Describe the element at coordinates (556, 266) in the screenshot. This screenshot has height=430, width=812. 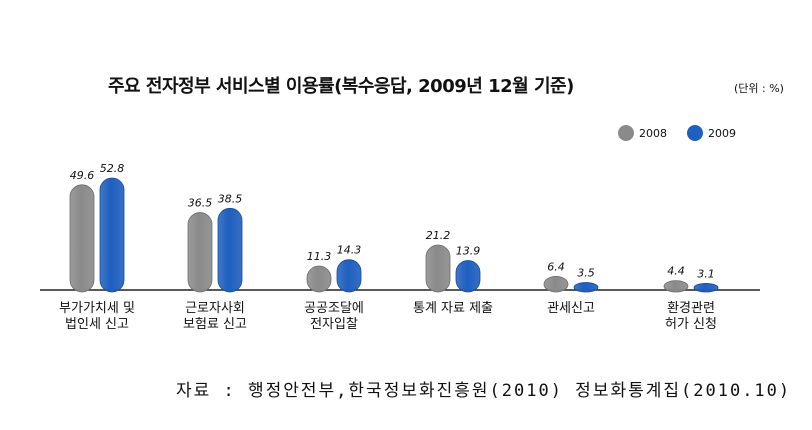
I see `data-label-2008-4: 6.4` at that location.